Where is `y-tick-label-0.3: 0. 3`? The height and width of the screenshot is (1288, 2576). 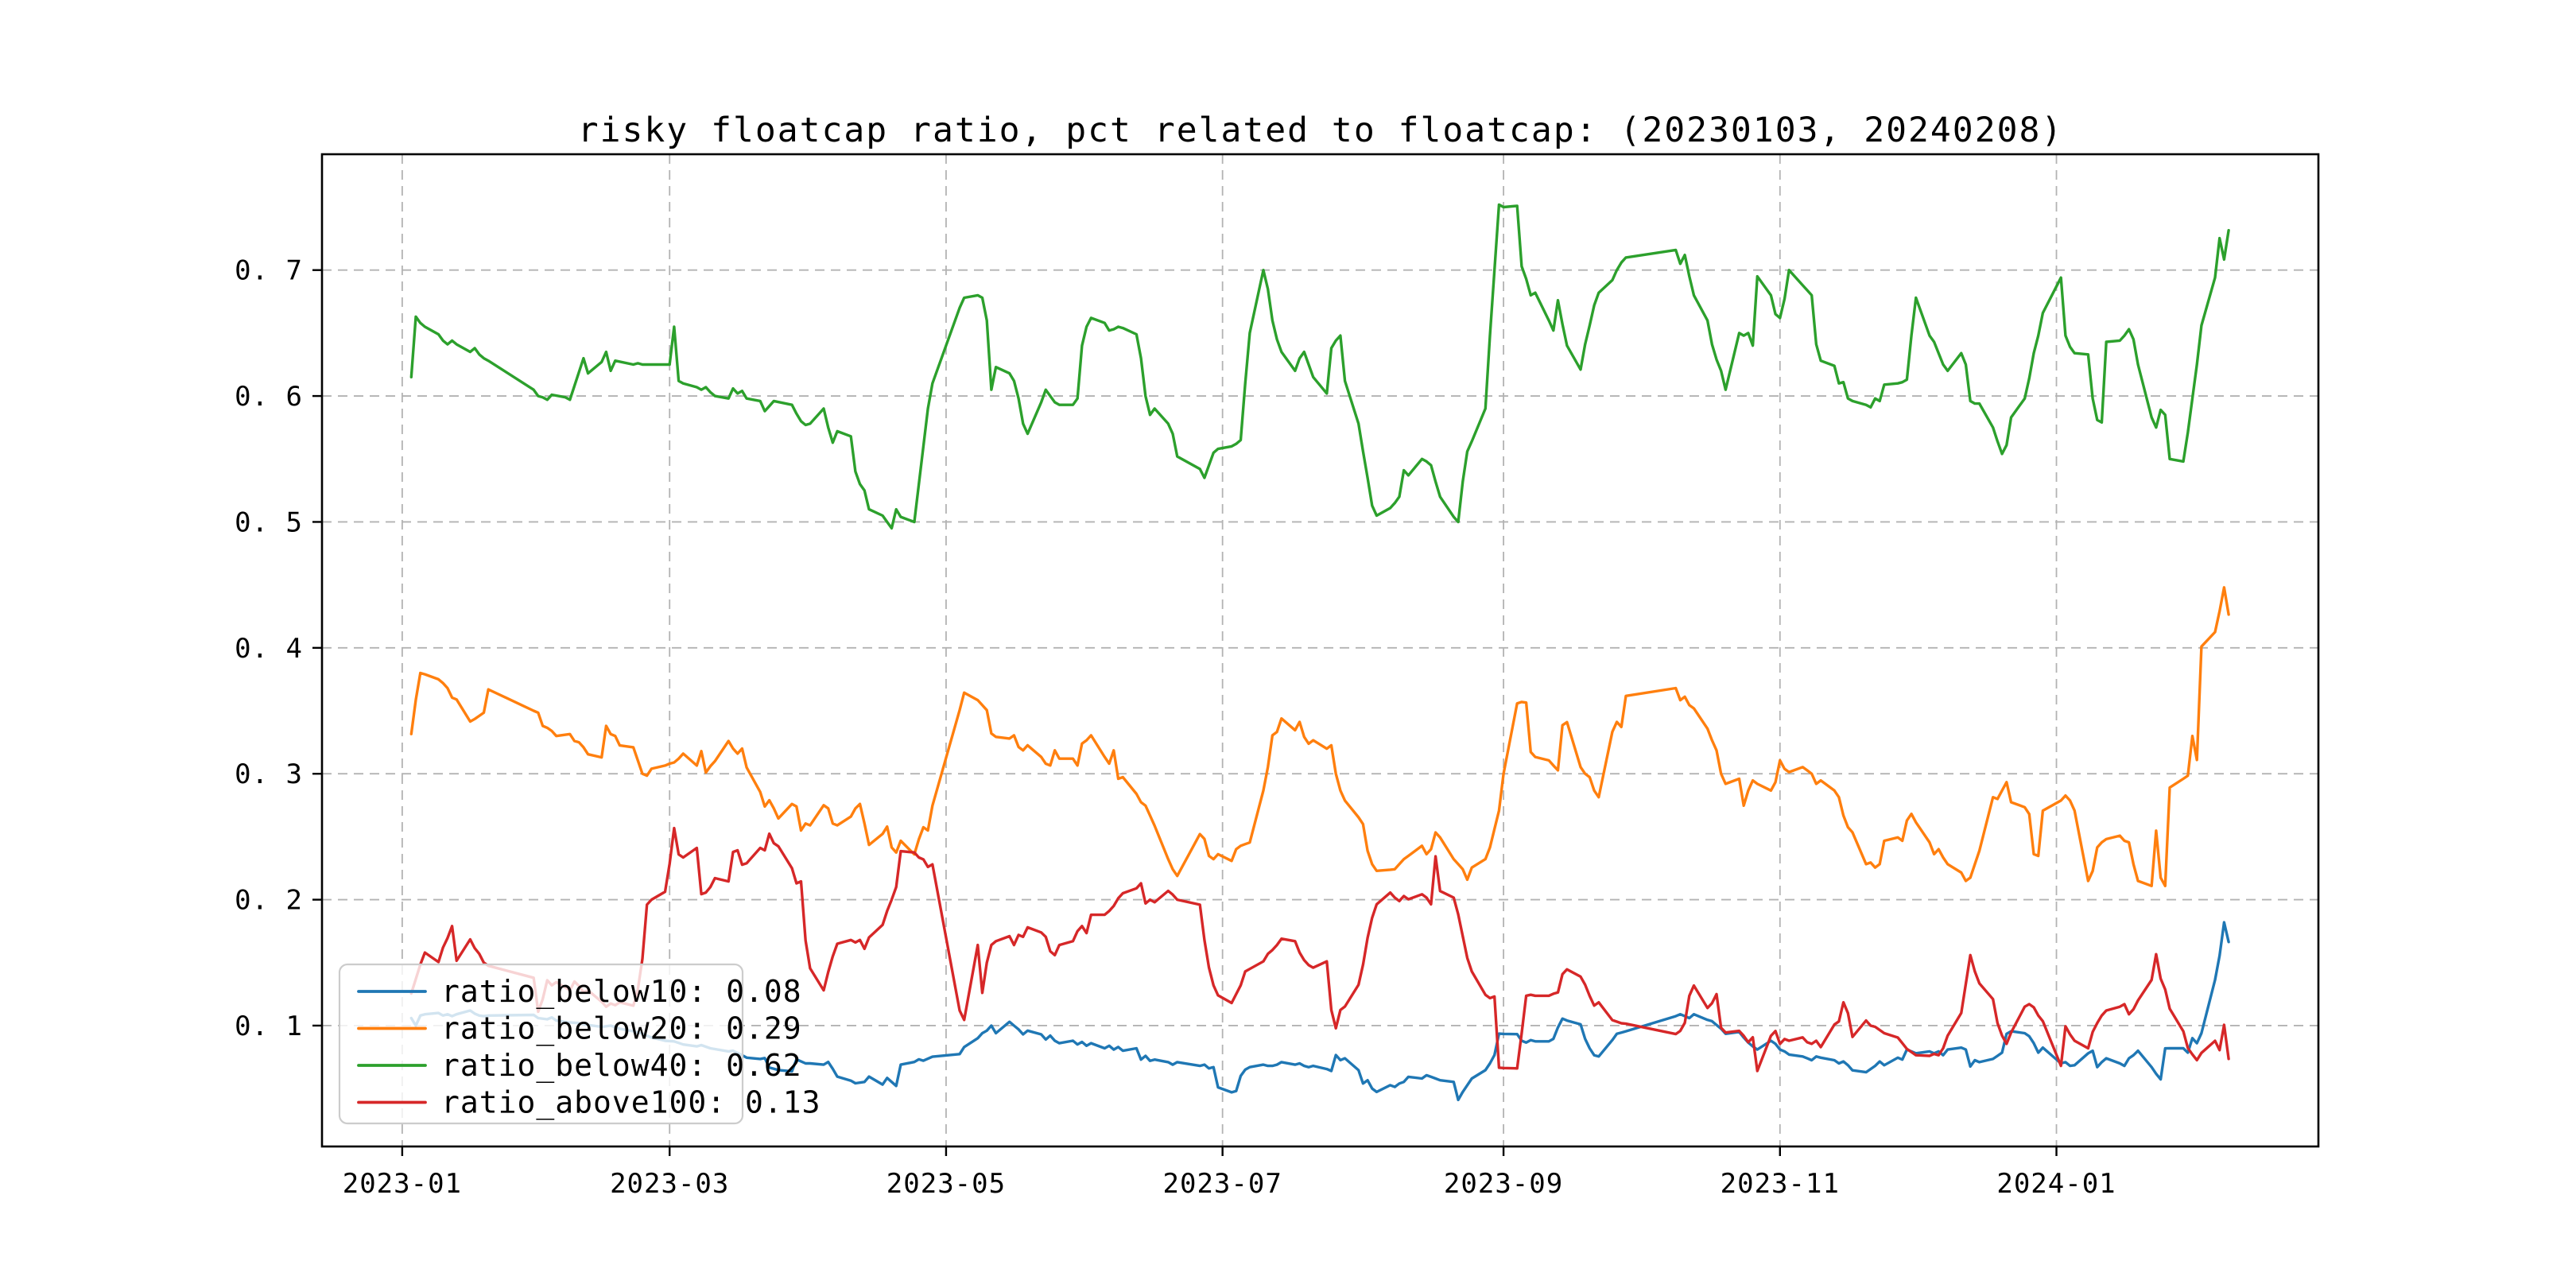
y-tick-label-0.3: 0. 3 is located at coordinates (269, 774).